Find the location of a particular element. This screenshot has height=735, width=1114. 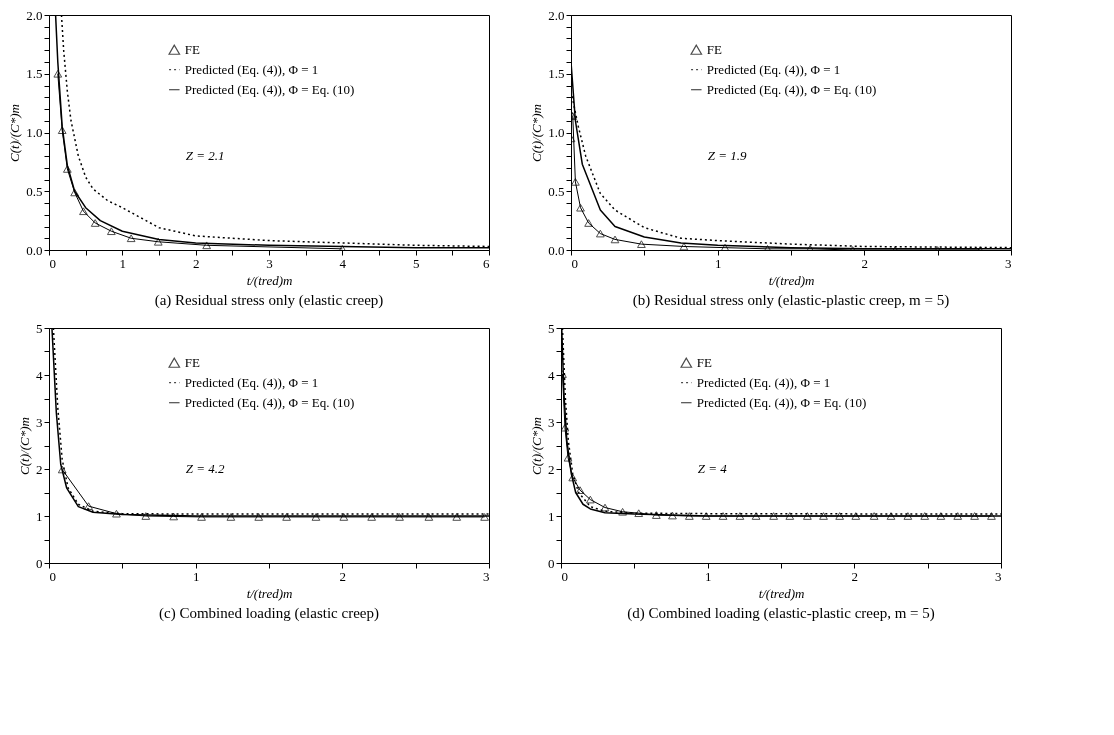

annotation: Z = 4 is located at coordinates (712, 468).